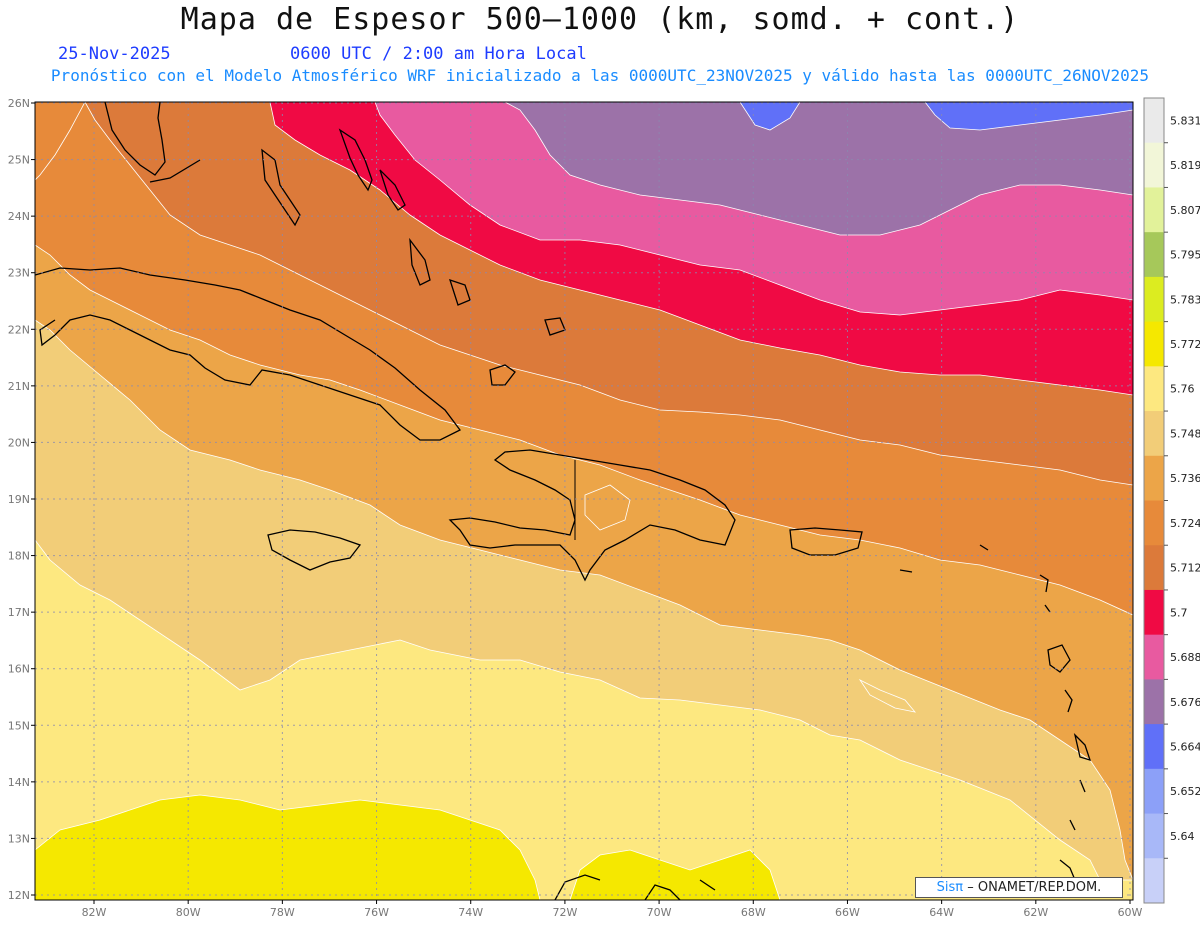  Describe the element at coordinates (1182, 389) in the screenshot. I see `colorbar-label: 5.76` at that location.